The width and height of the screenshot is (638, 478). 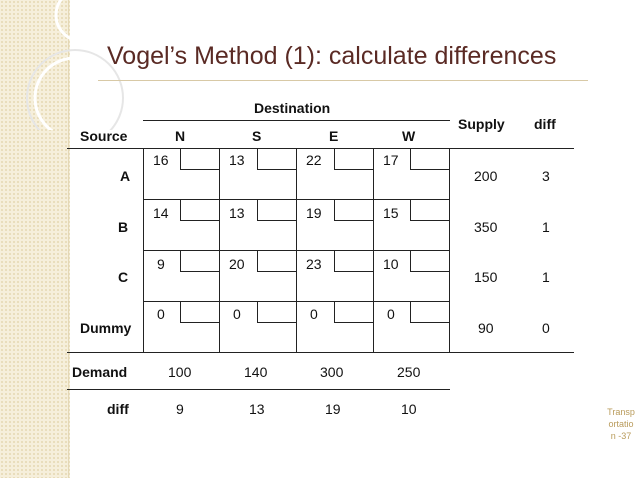 What do you see at coordinates (161, 213) in the screenshot?
I see `cost-value: 14` at bounding box center [161, 213].